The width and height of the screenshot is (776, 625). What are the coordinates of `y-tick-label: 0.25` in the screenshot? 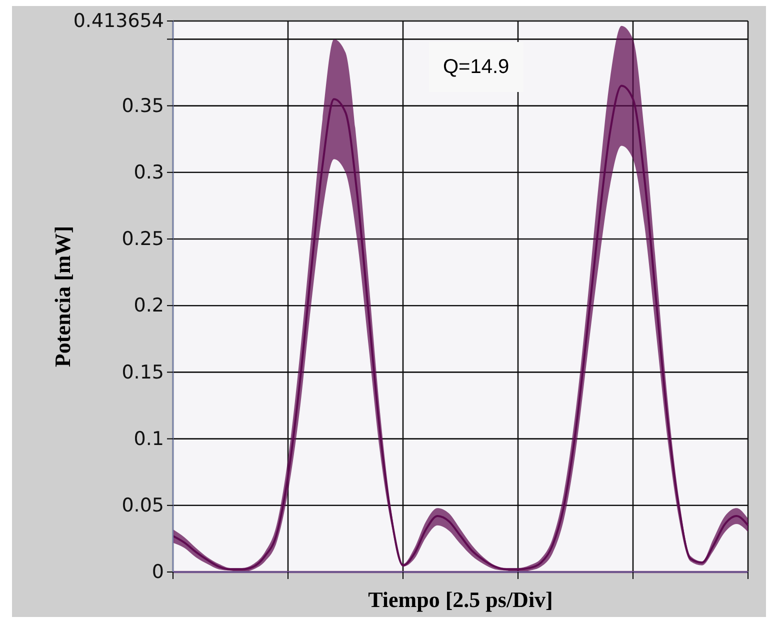 It's located at (143, 239).